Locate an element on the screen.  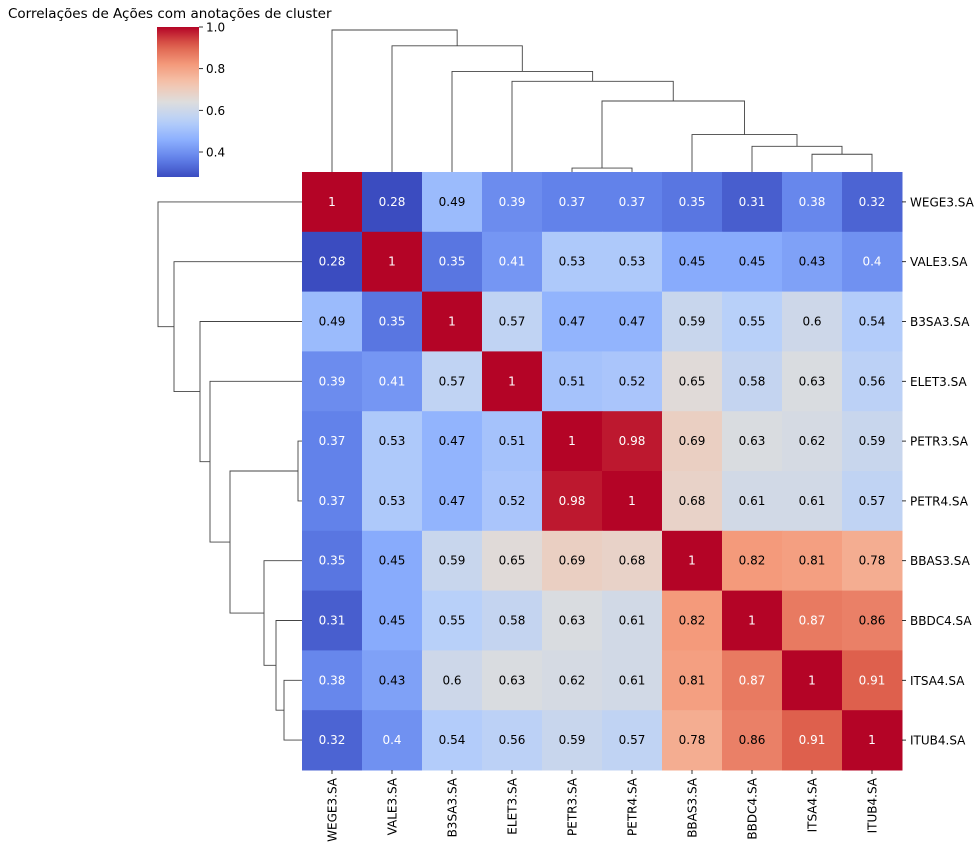
column-dendrogram is located at coordinates (602, 100).